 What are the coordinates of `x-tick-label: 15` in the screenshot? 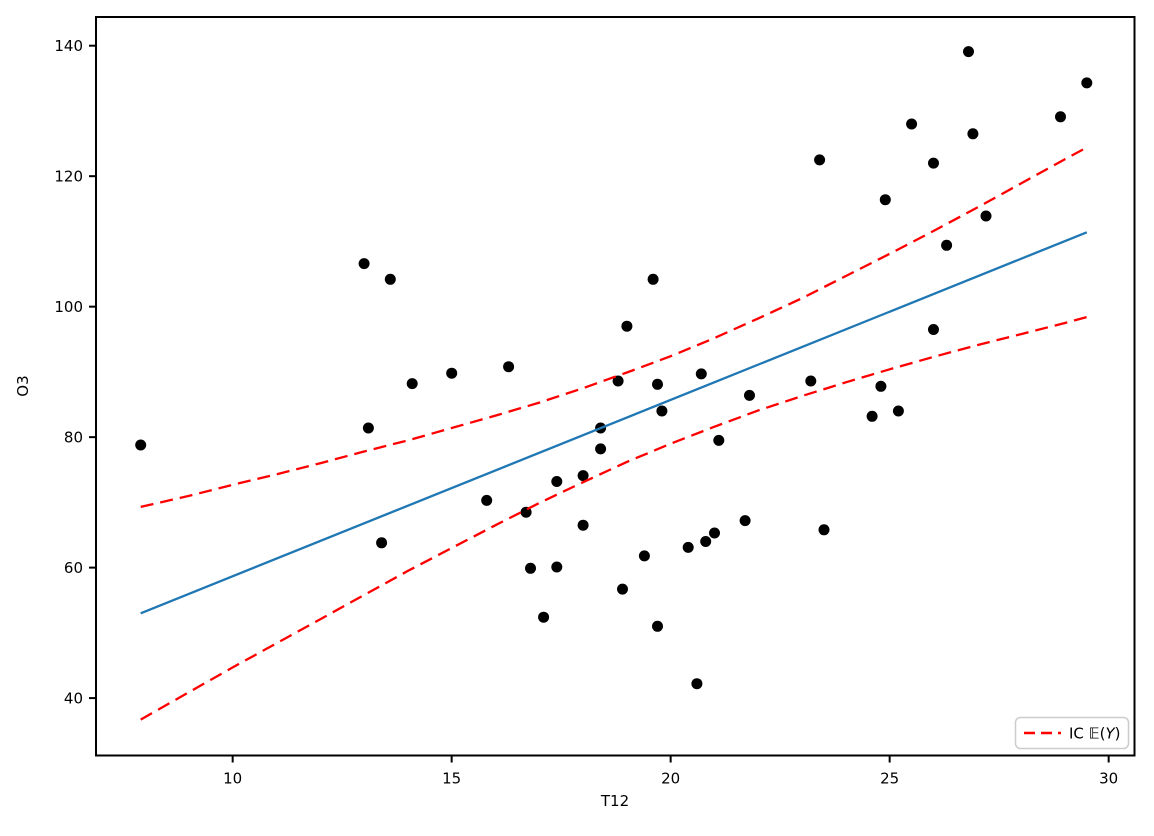 It's located at (451, 779).